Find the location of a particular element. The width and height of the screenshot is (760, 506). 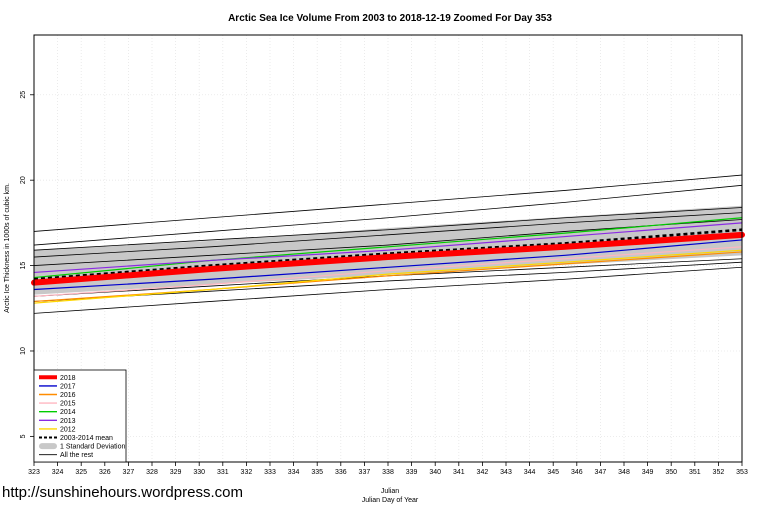

series-line-2003-2014-mean is located at coordinates (388, 254).